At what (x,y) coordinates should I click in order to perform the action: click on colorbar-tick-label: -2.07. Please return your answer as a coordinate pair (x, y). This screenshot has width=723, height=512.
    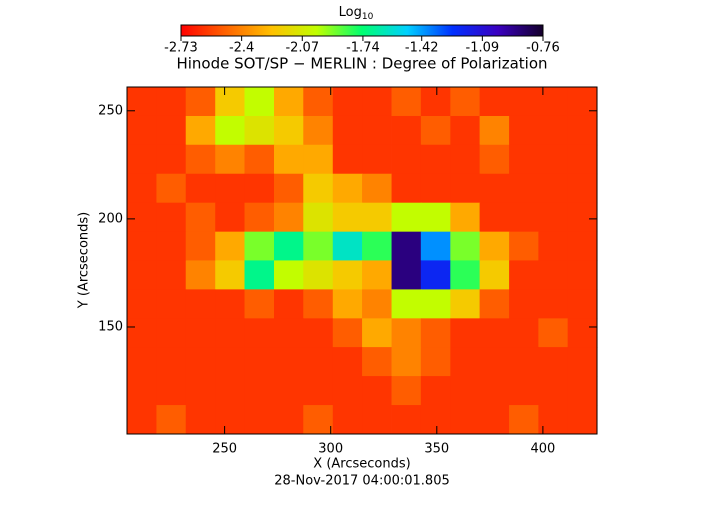
    Looking at the image, I should click on (302, 48).